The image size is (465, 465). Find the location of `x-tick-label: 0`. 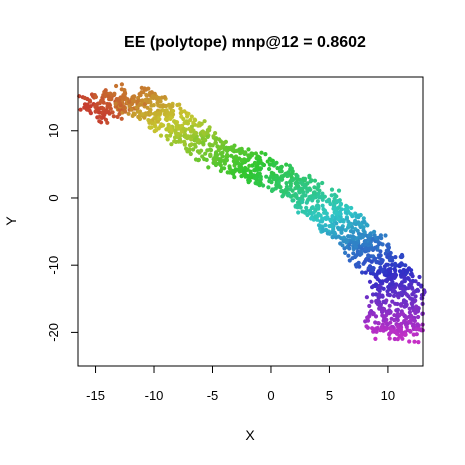

x-tick-label: 0 is located at coordinates (270, 395).